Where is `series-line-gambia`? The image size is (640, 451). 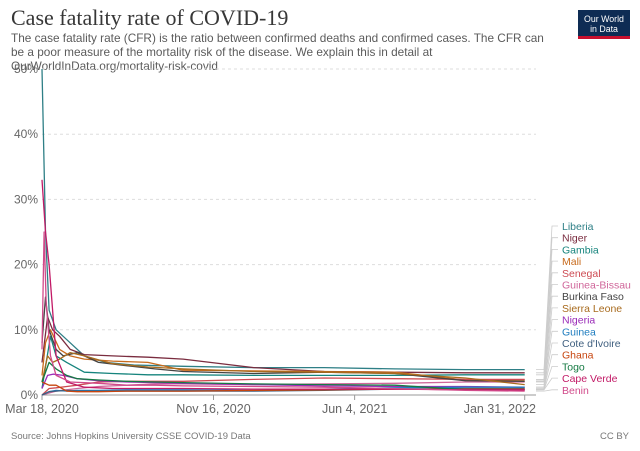 series-line-gambia is located at coordinates (283, 362).